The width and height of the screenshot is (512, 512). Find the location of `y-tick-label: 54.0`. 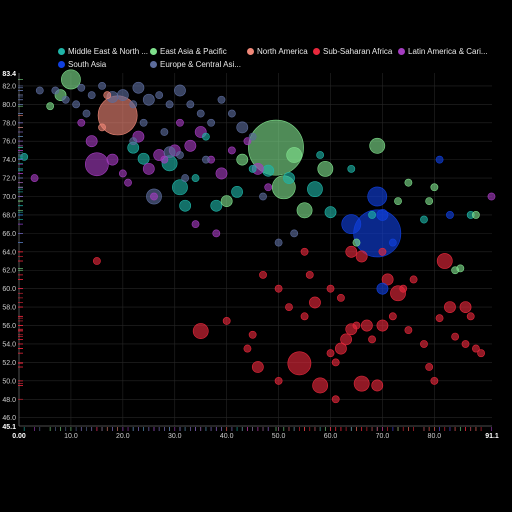

y-tick-label: 54.0 is located at coordinates (9, 344).